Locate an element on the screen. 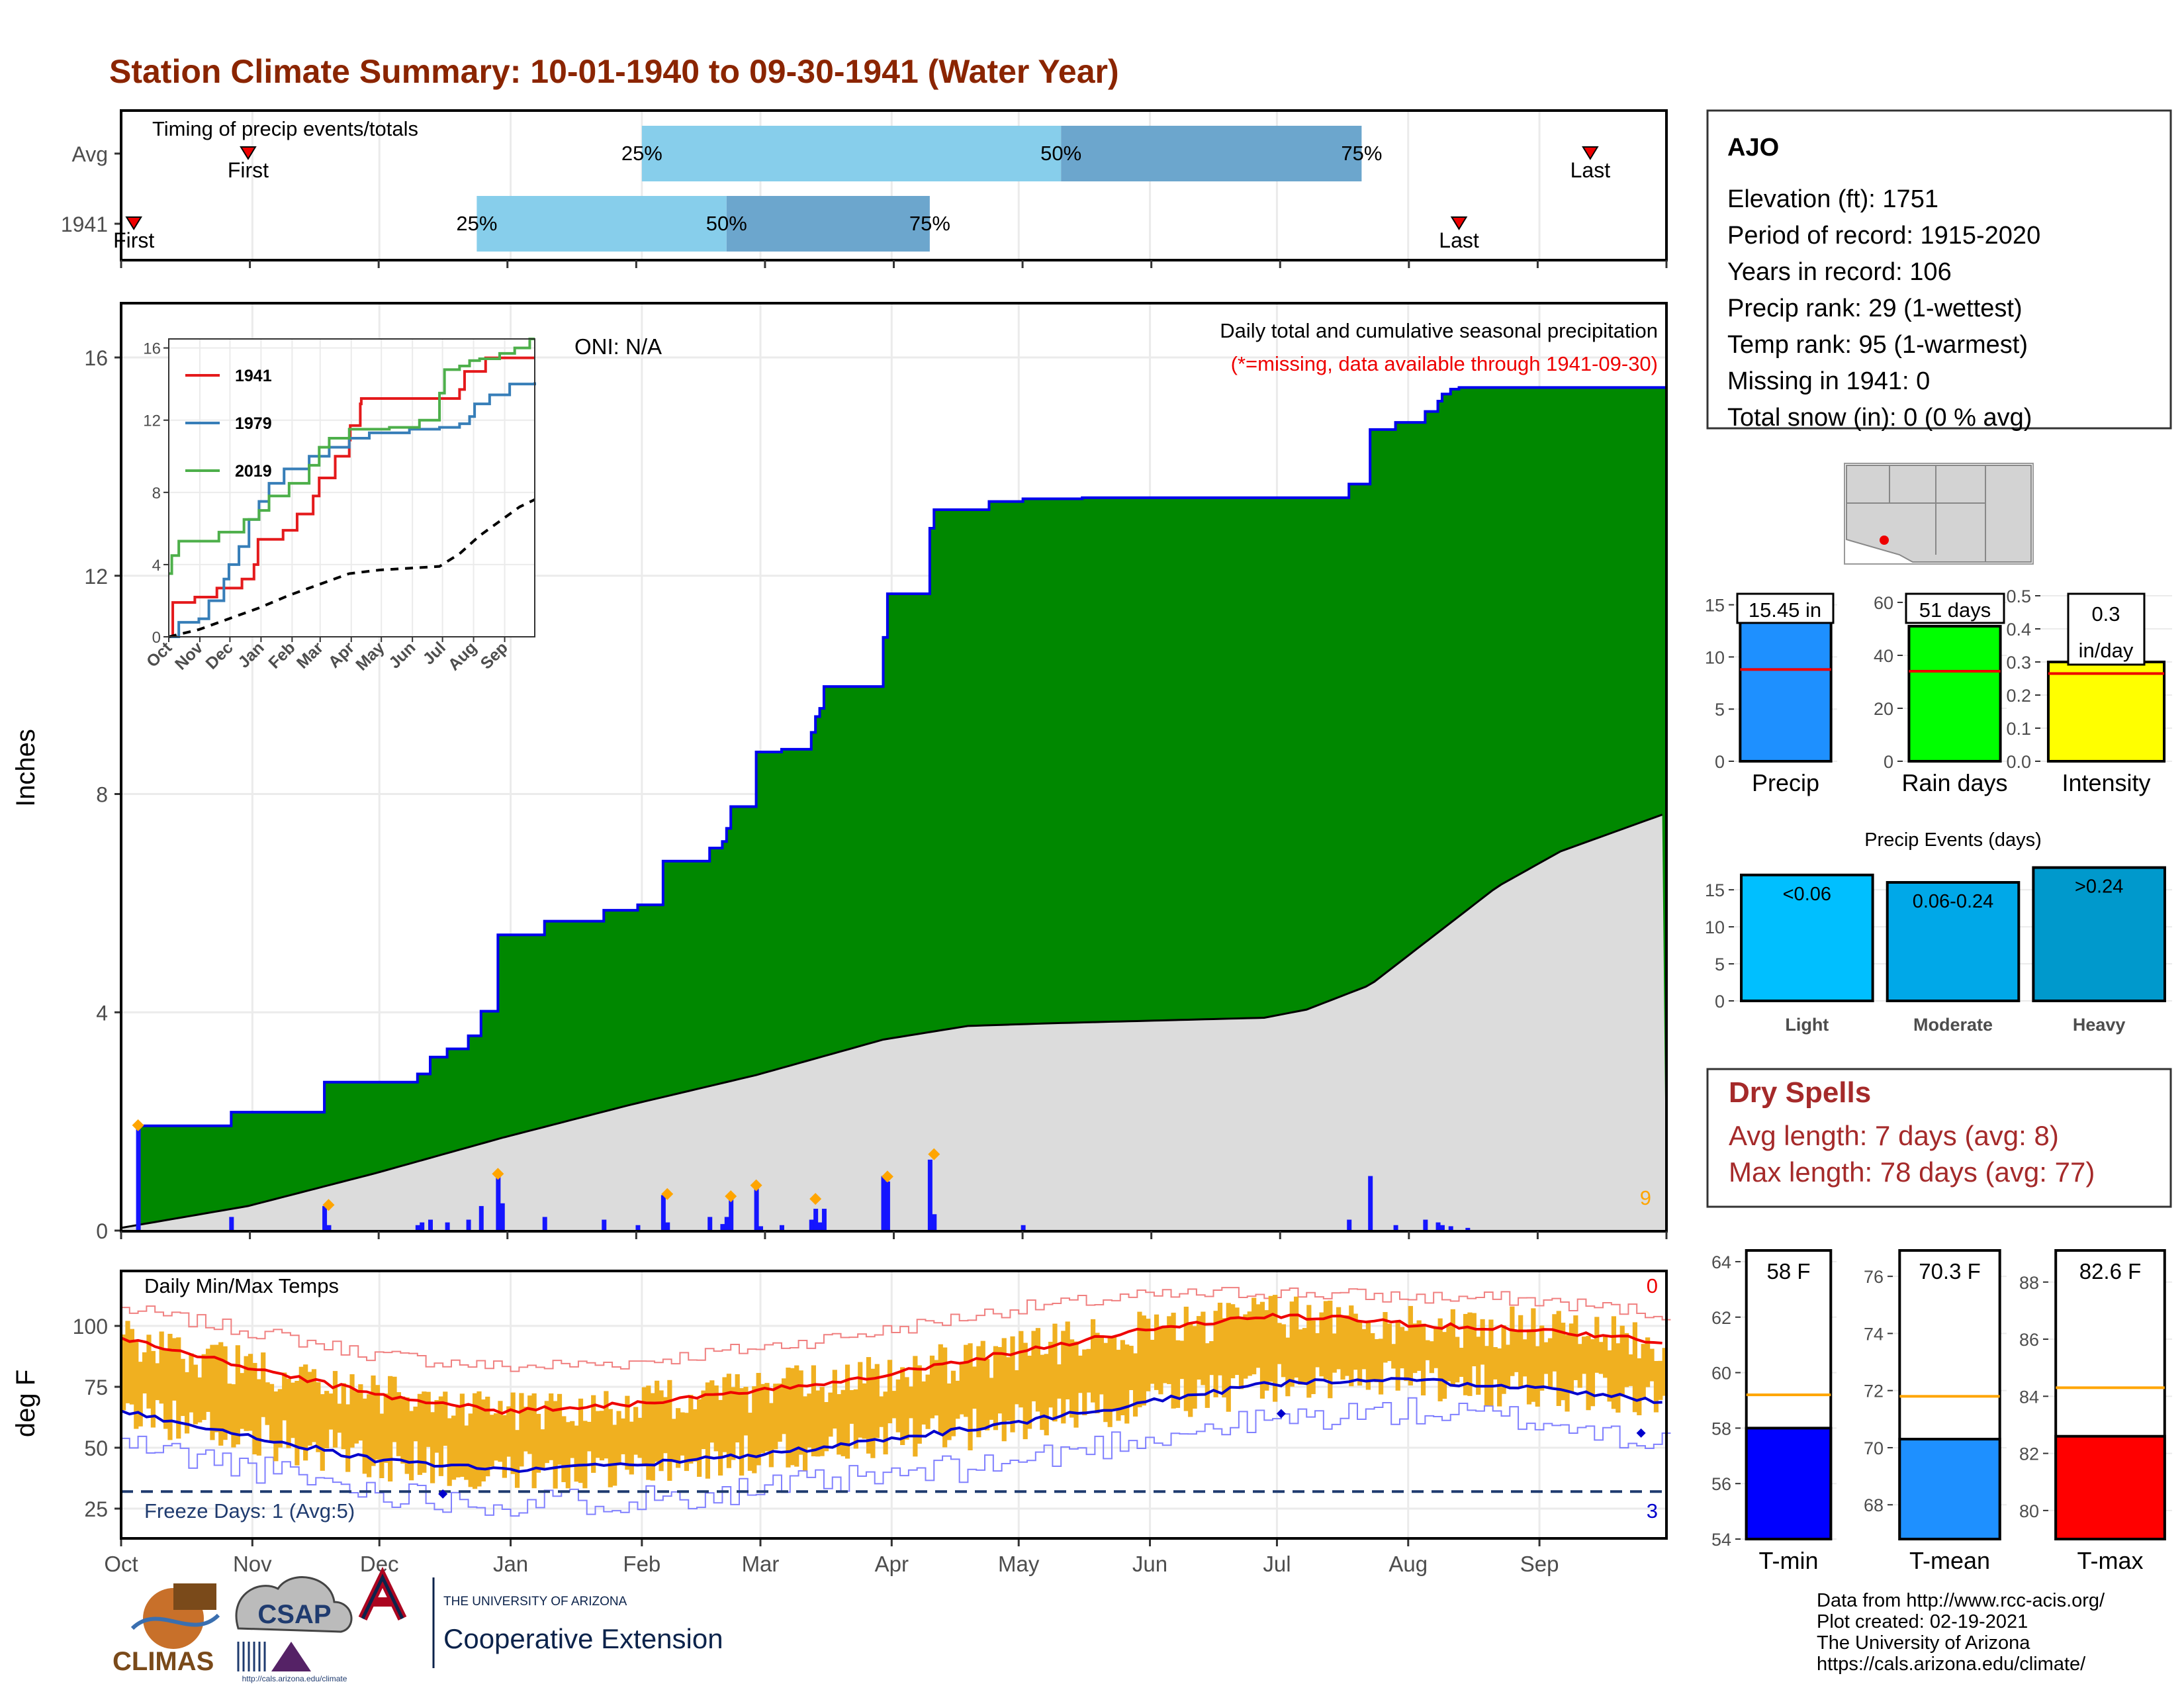  ua-a-outline-icon is located at coordinates (382, 1596).